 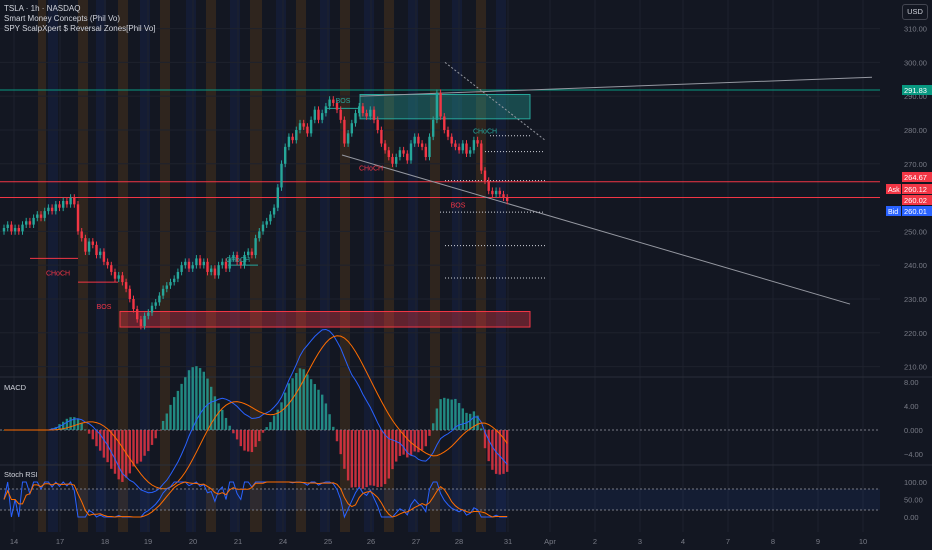 What do you see at coordinates (21, 474) in the screenshot?
I see `stoch-rsi-title: Stoch RSI` at bounding box center [21, 474].